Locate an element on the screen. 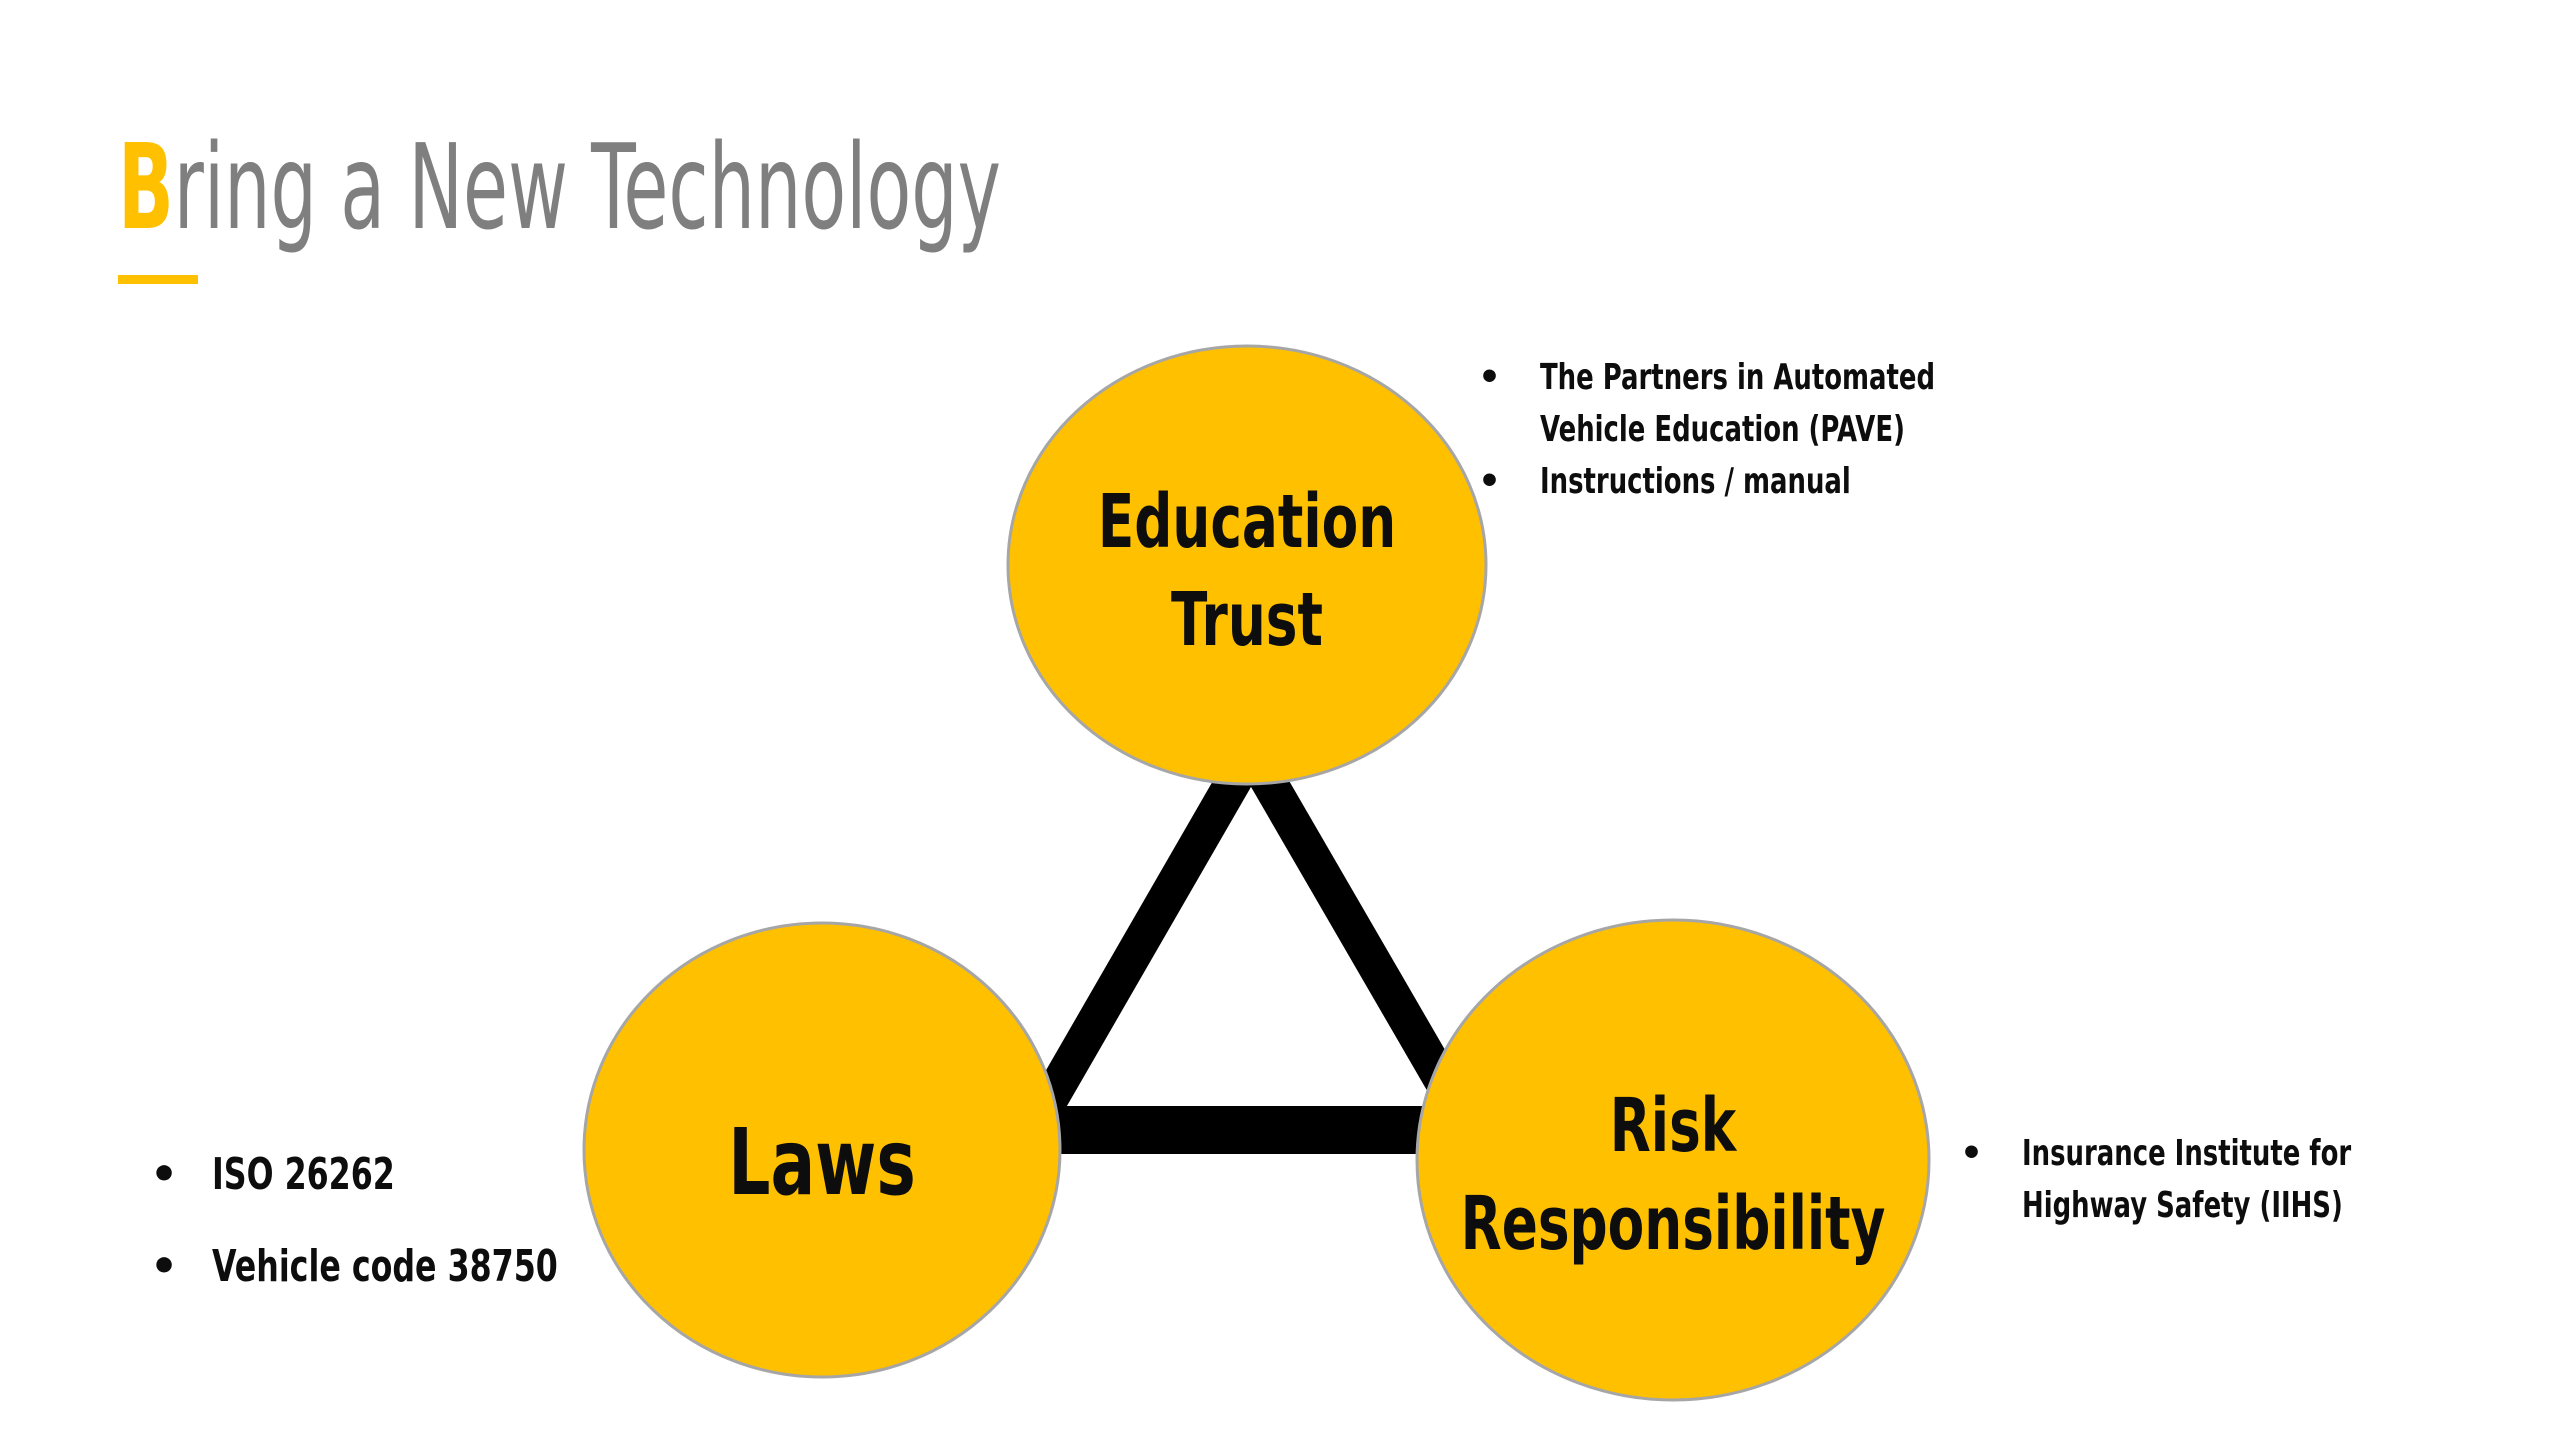 The width and height of the screenshot is (2560, 1440). risk-responsibility-label: Risk Responsibility is located at coordinates (1673, 1175).